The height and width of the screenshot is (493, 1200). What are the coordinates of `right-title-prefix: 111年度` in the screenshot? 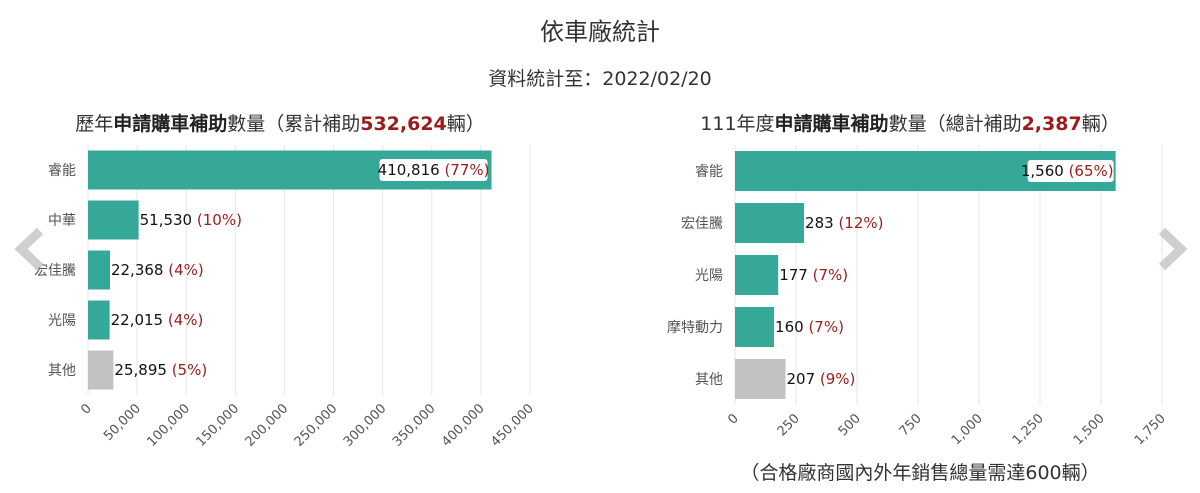 It's located at (737, 124).